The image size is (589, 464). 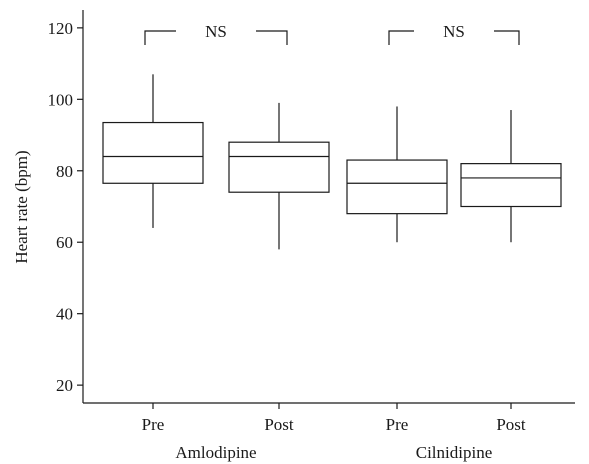 I want to click on y-tick-label-100: 100, so click(x=61, y=99).